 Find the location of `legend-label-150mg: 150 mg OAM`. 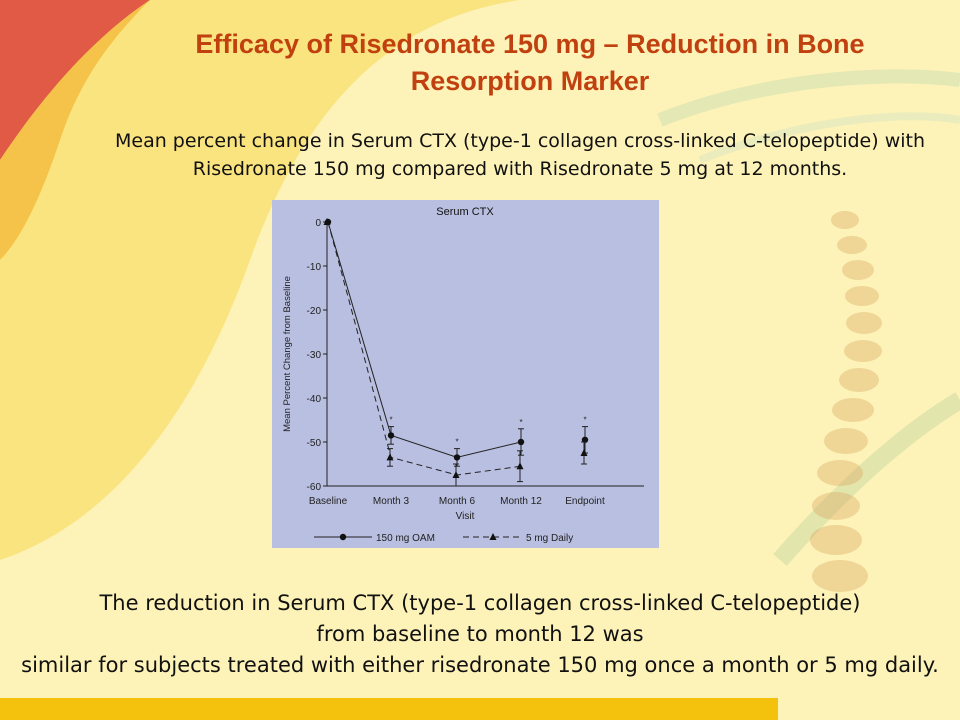

legend-label-150mg: 150 mg OAM is located at coordinates (405, 538).